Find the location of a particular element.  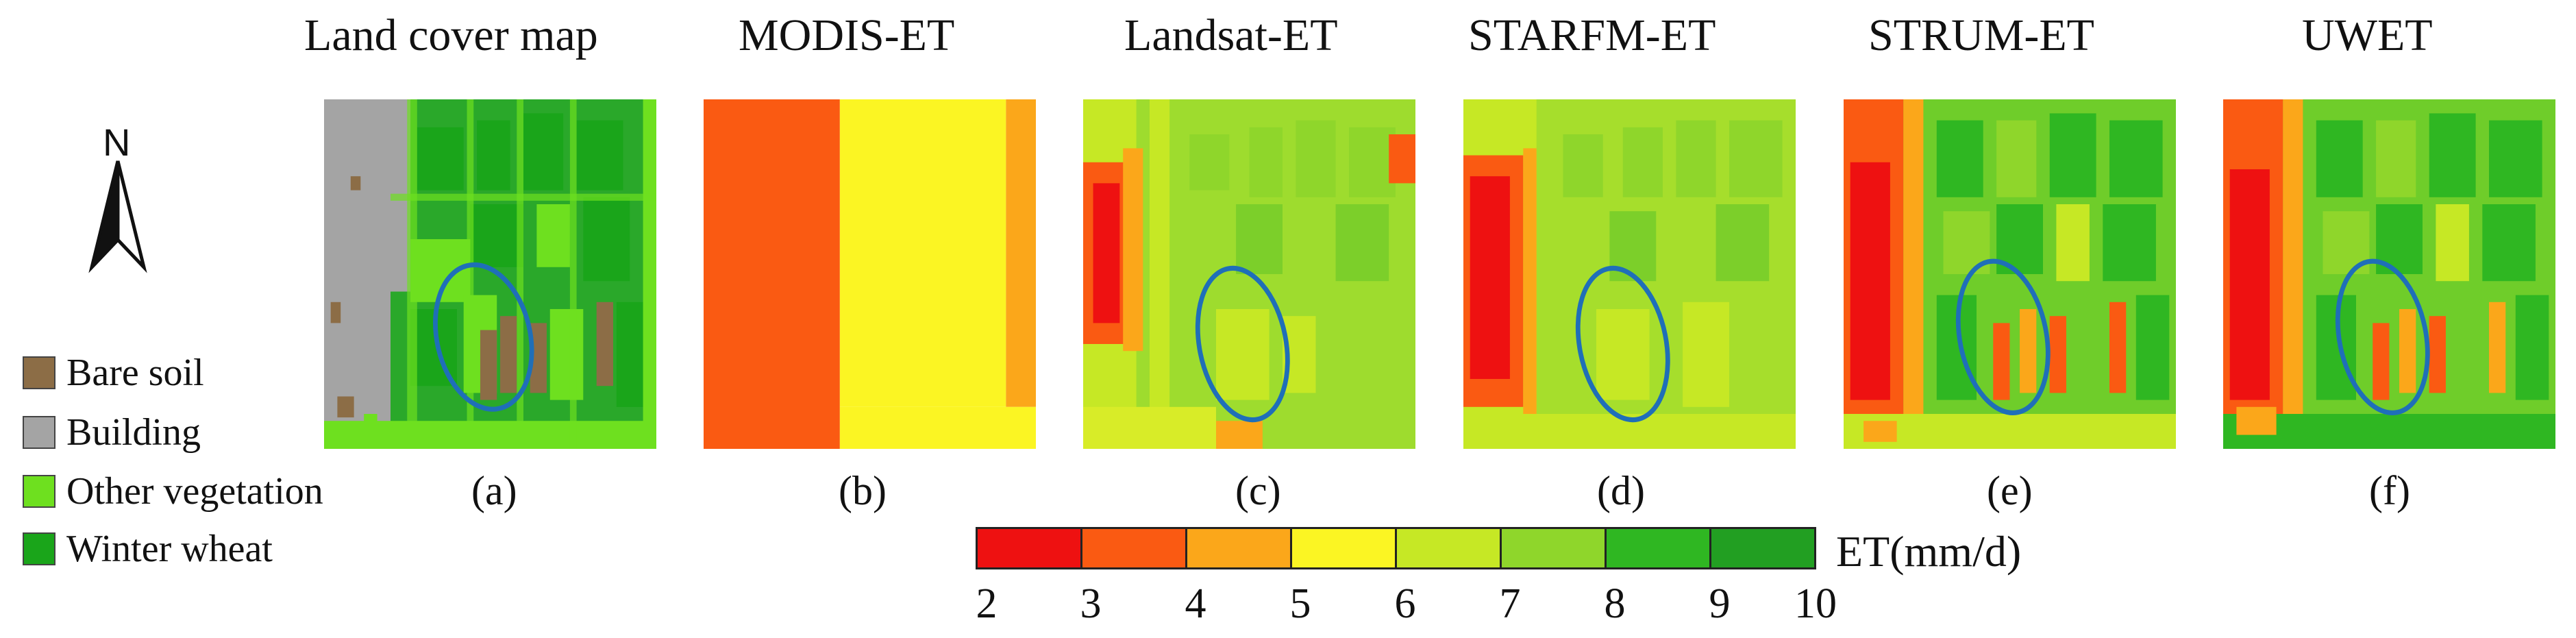

panel-b-label: (b) is located at coordinates (863, 490).